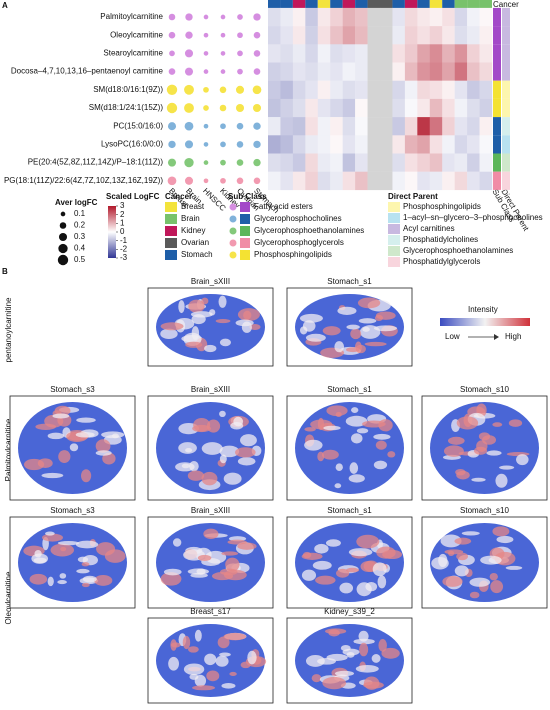 Image resolution: width=550 pixels, height=710 pixels. What do you see at coordinates (124, 257) in the screenshot?
I see `legend-label: -3` at bounding box center [124, 257].